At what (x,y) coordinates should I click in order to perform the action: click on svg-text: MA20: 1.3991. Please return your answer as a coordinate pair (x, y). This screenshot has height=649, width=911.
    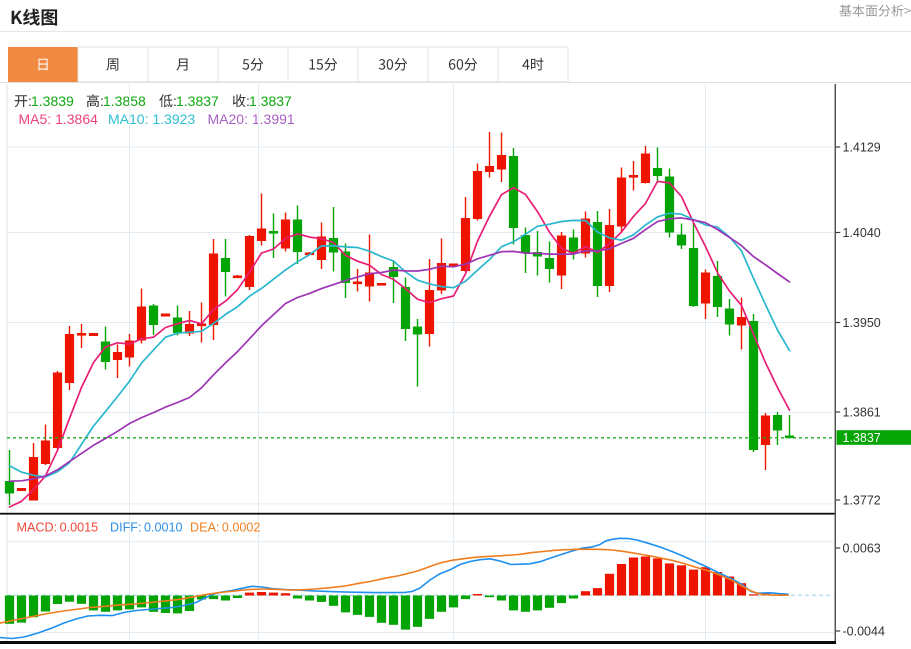
    Looking at the image, I should click on (251, 119).